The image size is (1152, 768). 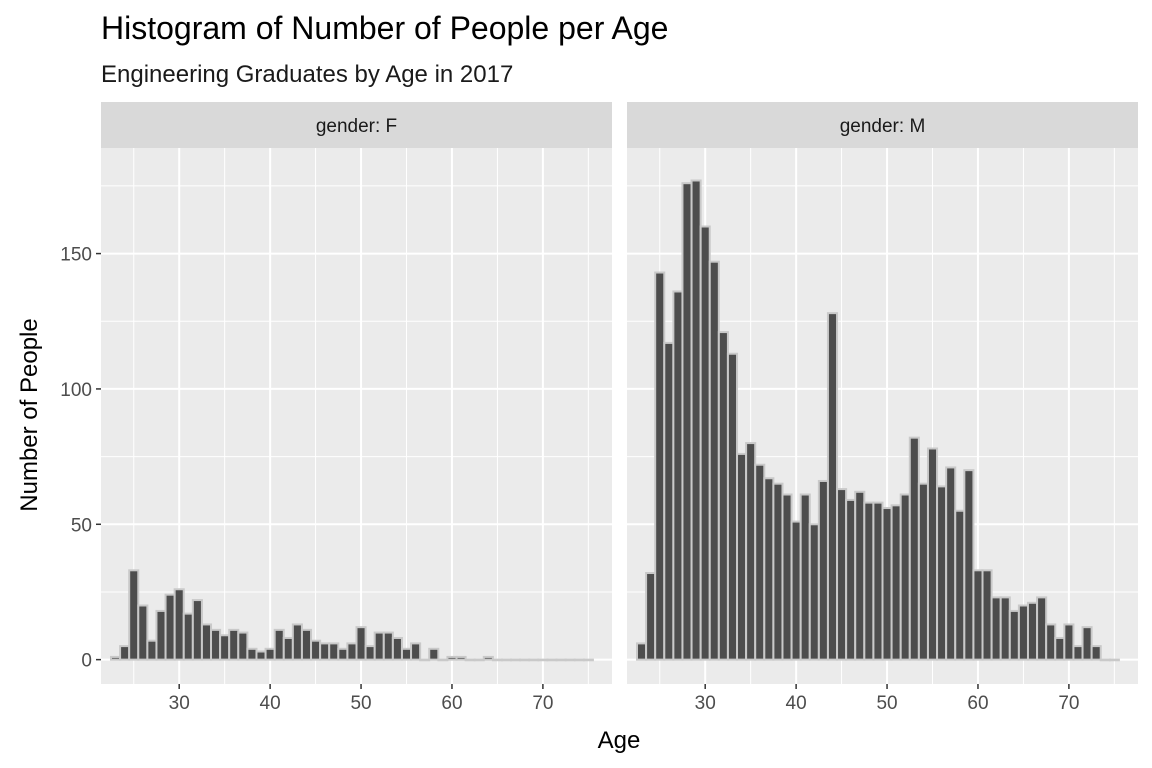 What do you see at coordinates (796, 703) in the screenshot?
I see `x-tick-label: 40` at bounding box center [796, 703].